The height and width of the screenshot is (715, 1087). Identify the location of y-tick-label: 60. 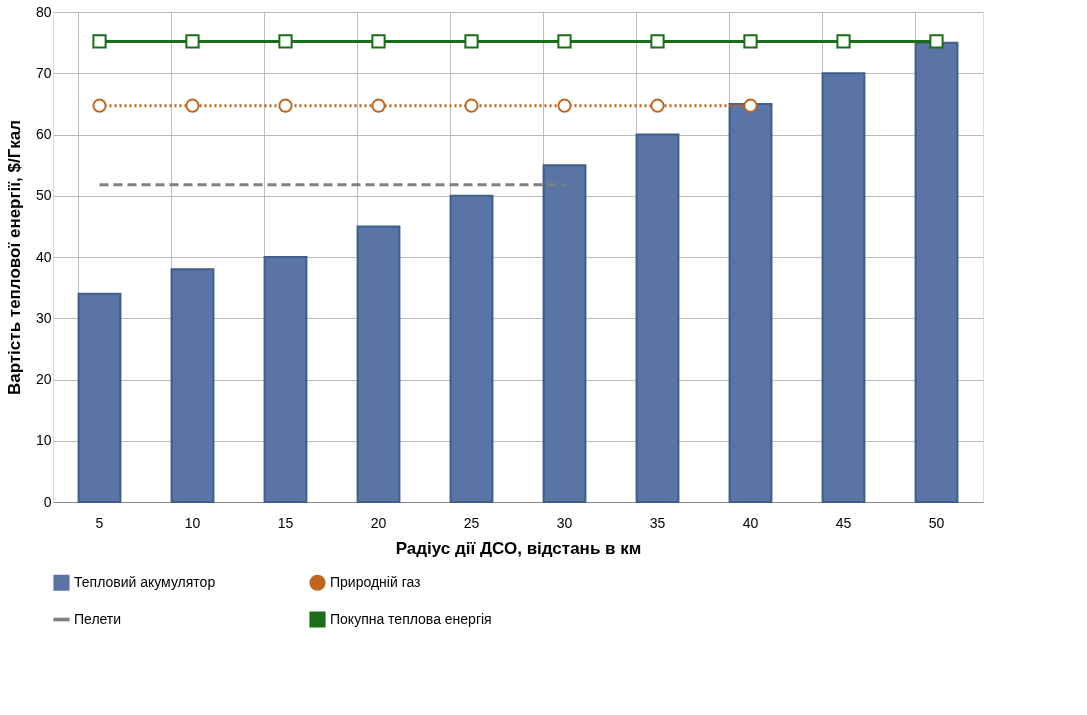
(43, 134).